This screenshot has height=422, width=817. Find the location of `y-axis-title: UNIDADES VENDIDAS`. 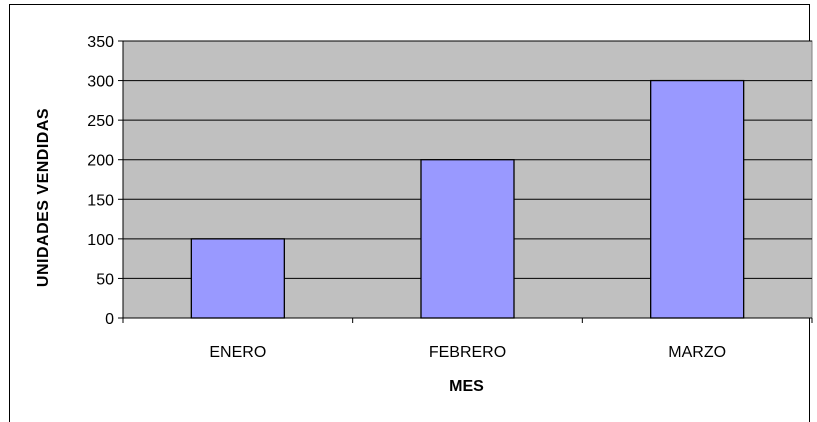

y-axis-title: UNIDADES VENDIDAS is located at coordinates (43, 197).